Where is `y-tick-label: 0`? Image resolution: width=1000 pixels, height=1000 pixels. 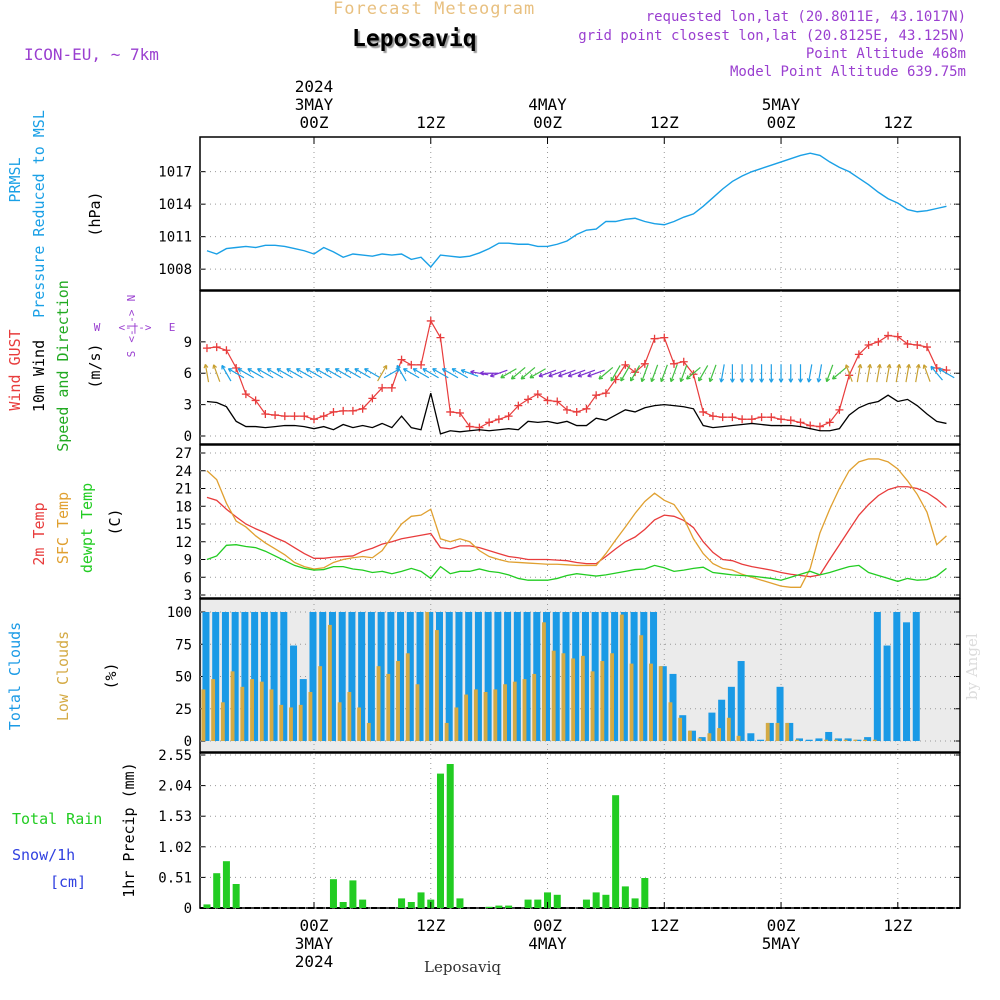 y-tick-label: 0 is located at coordinates (188, 742).